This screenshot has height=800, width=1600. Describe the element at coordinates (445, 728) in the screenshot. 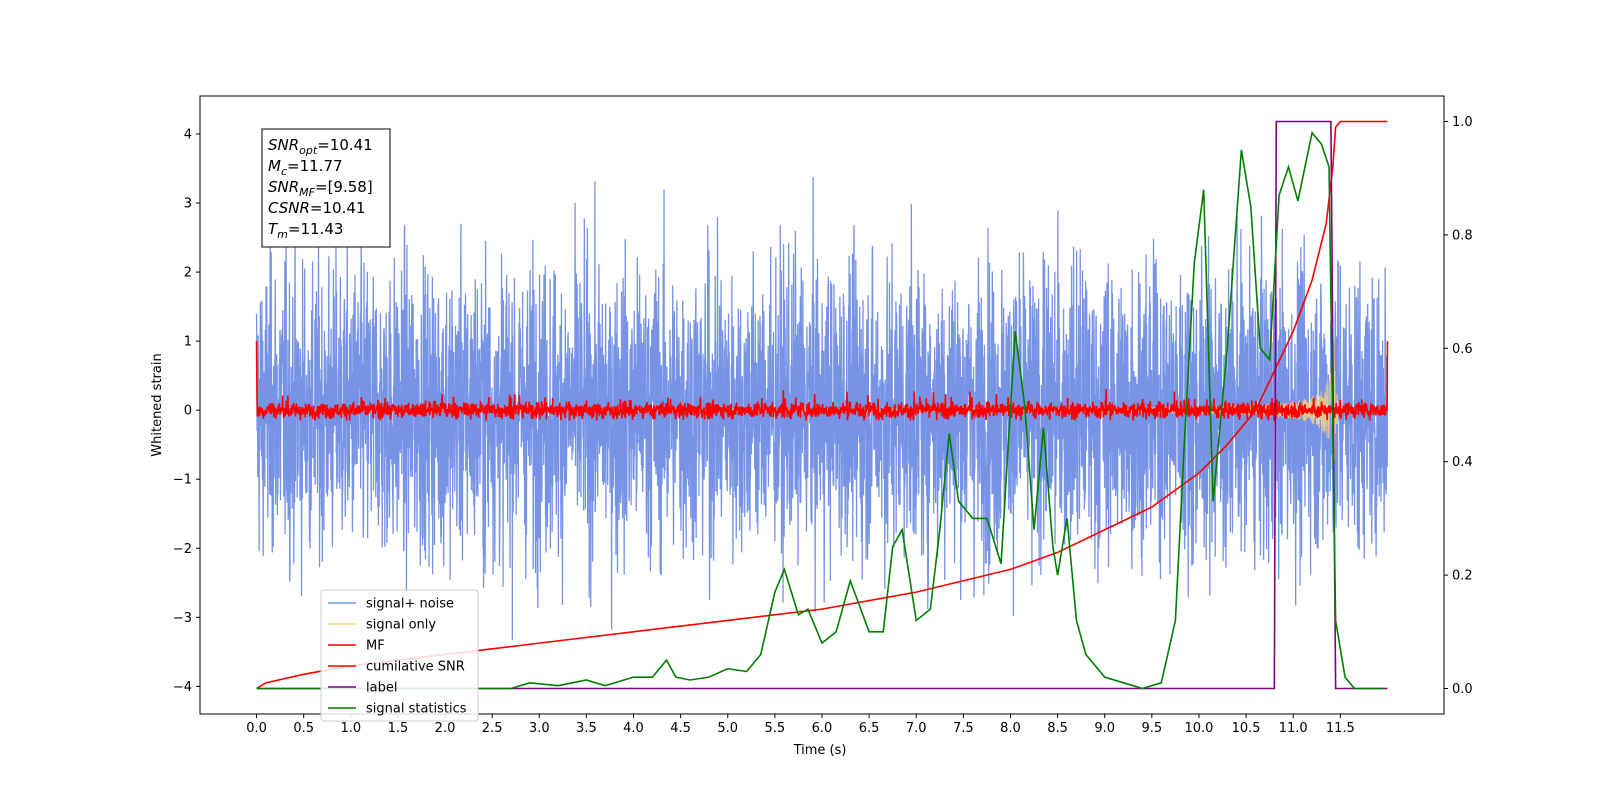

I see `x-tick-label: 2.0` at that location.